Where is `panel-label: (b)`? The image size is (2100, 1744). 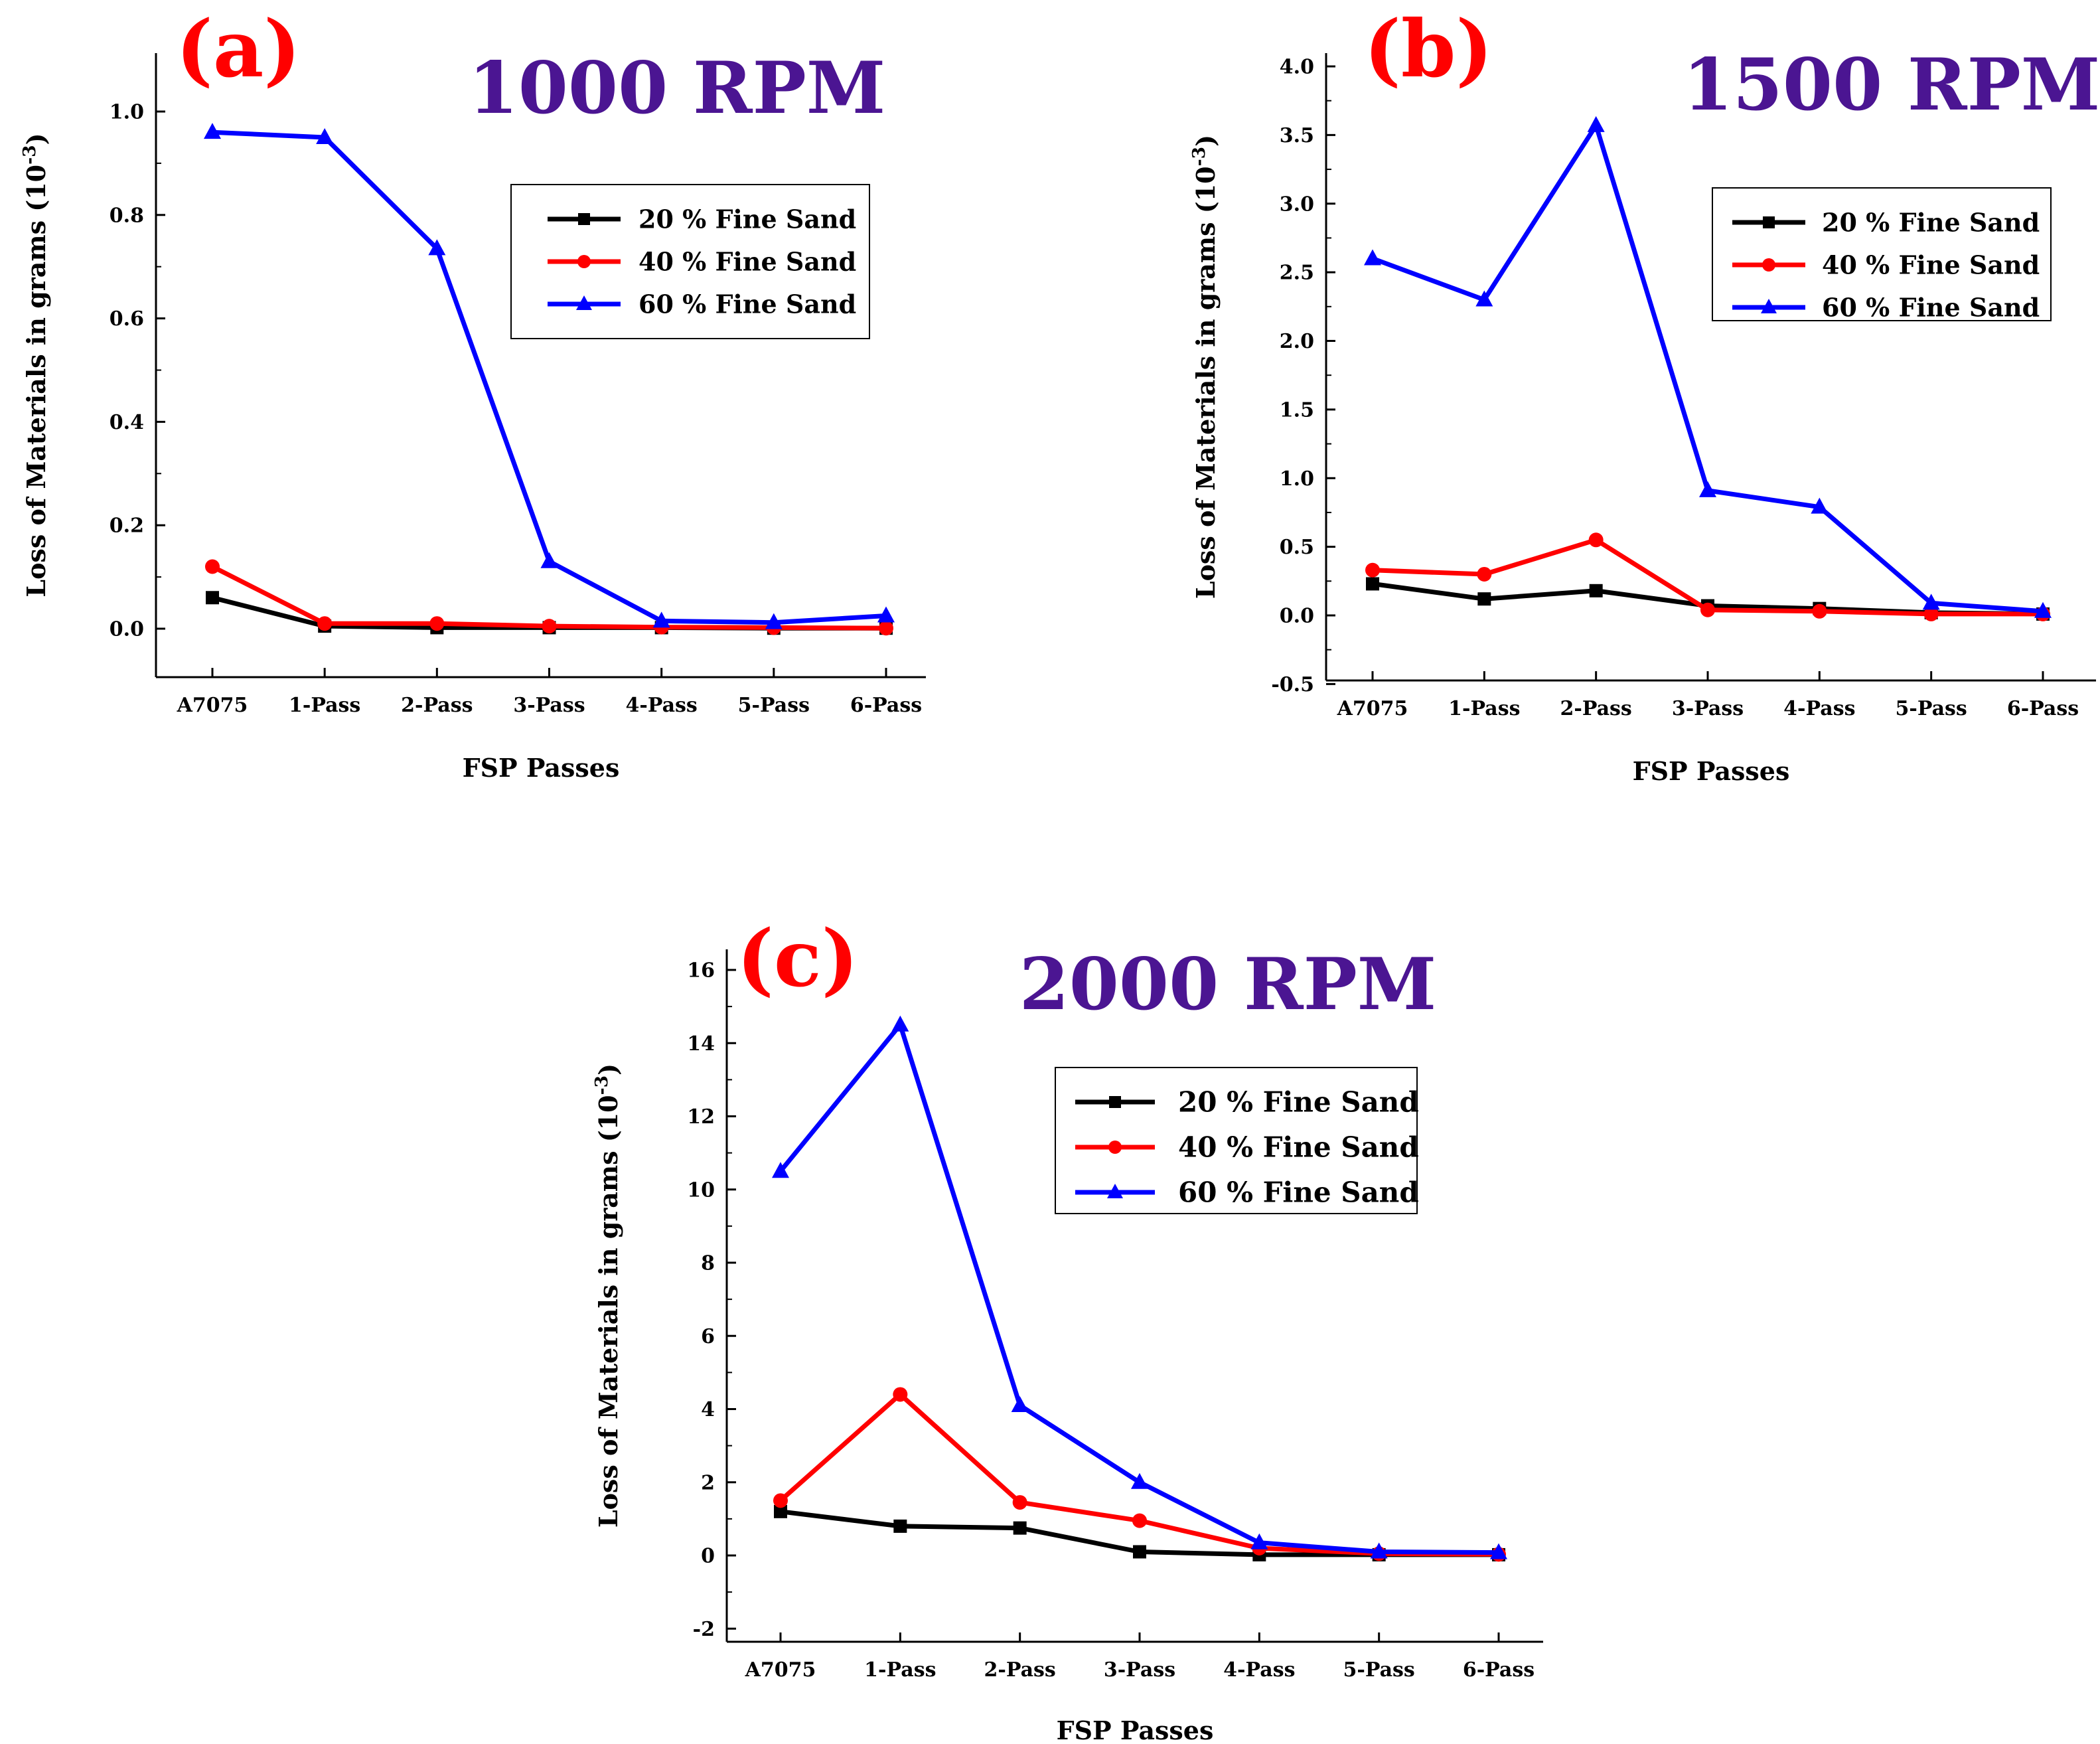 panel-label: (b) is located at coordinates (1428, 49).